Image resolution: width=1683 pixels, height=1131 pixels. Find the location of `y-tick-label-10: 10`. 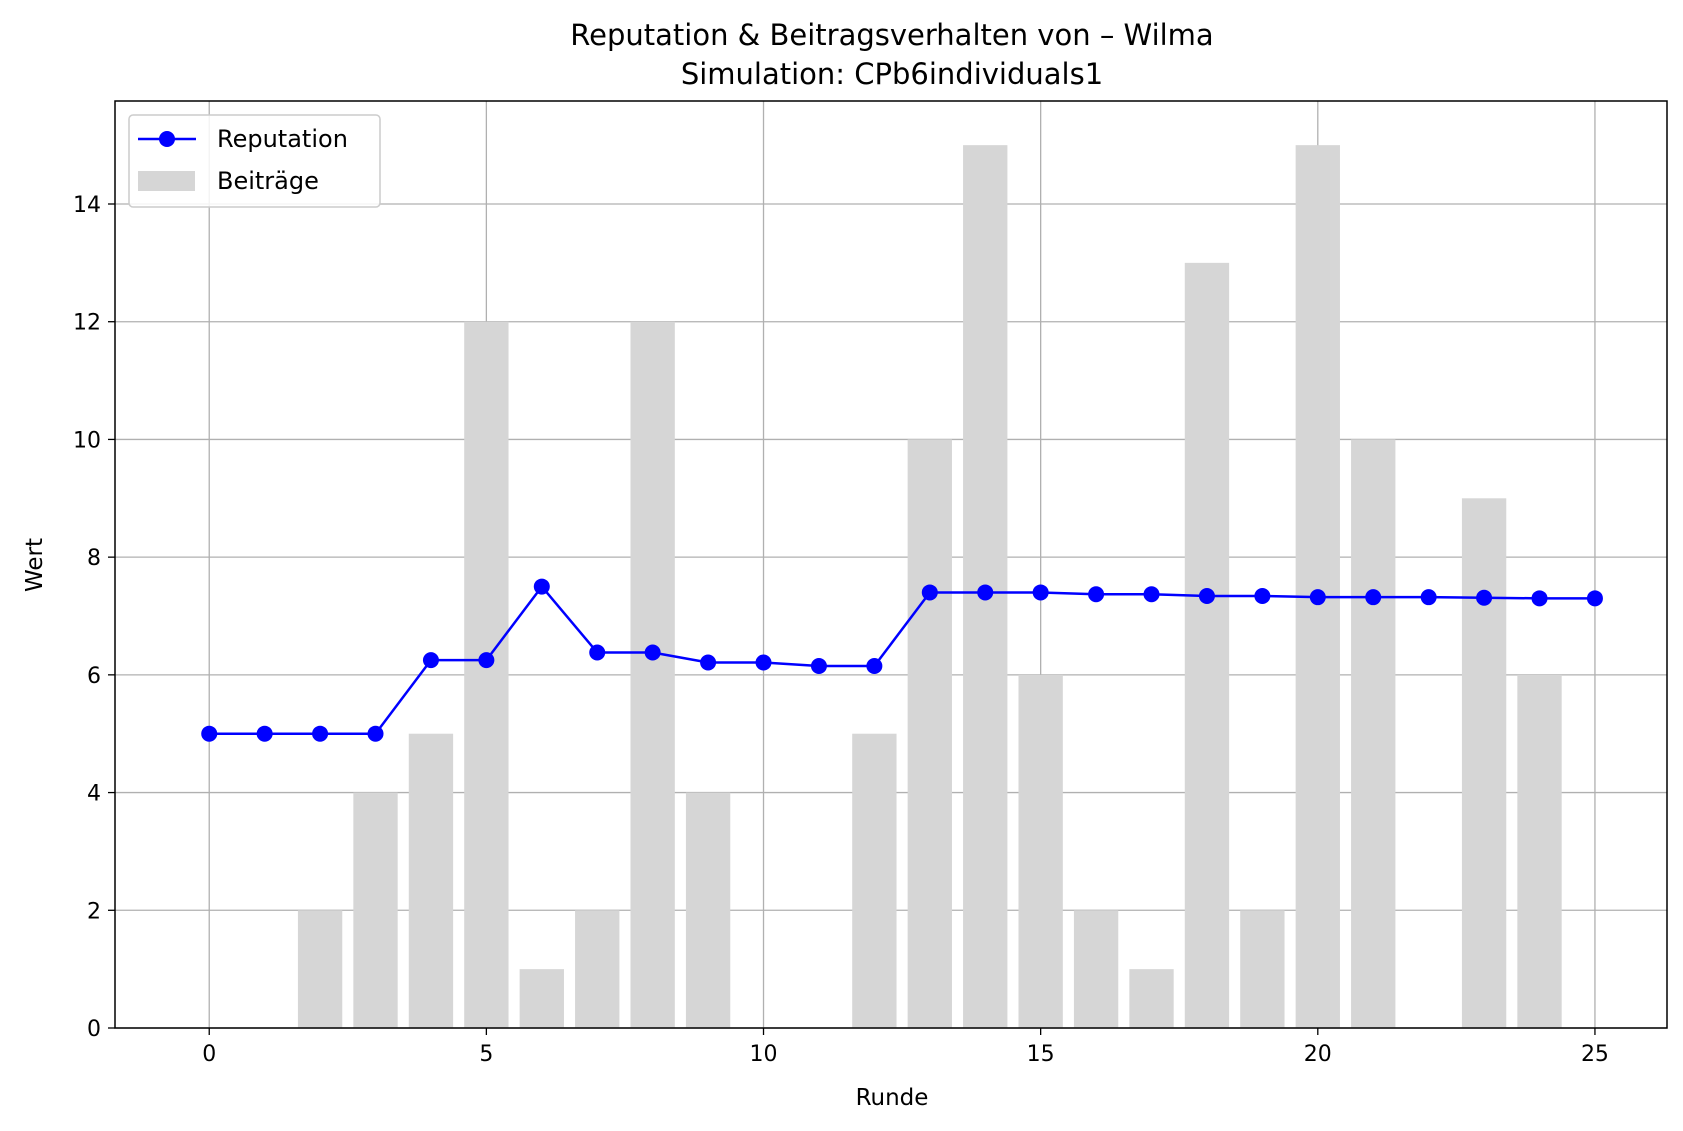

y-tick-label-10: 10 is located at coordinates (87, 440).